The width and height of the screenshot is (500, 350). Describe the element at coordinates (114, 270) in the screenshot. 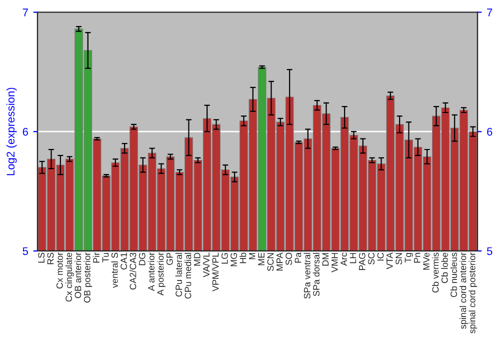

I see `x-tick-label: ventral S` at that location.